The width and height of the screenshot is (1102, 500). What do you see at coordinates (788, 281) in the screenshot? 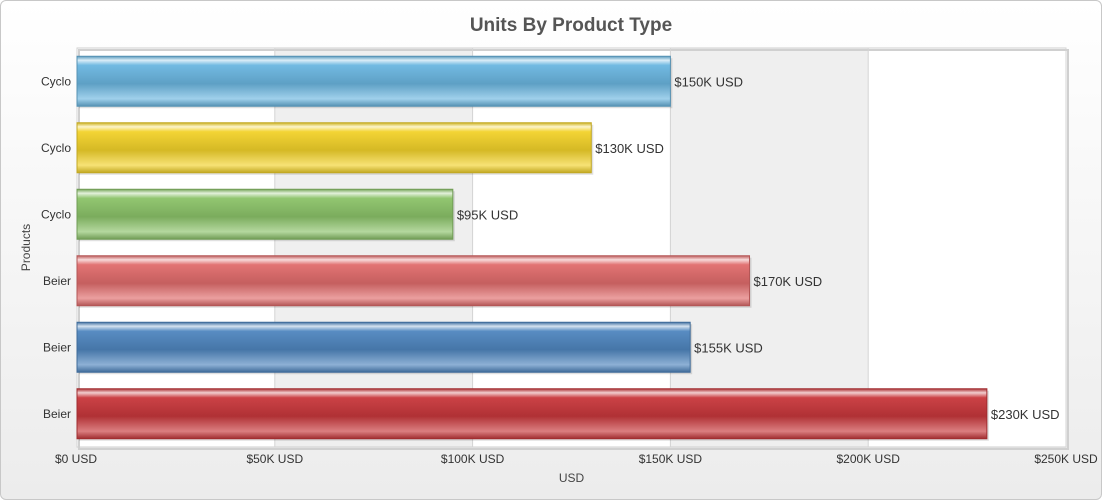
I see `data-label: $170K USD` at bounding box center [788, 281].